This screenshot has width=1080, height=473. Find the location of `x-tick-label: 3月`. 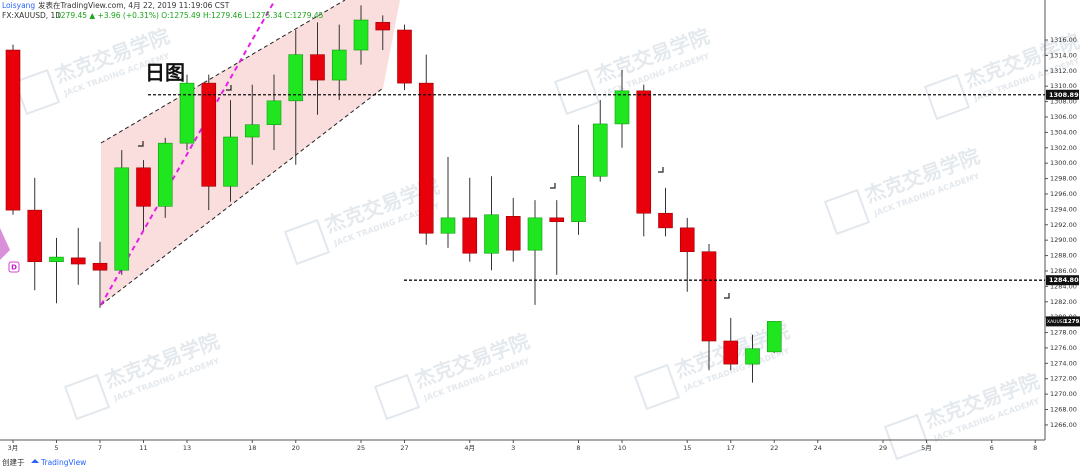

x-tick-label: 3月 is located at coordinates (13, 448).